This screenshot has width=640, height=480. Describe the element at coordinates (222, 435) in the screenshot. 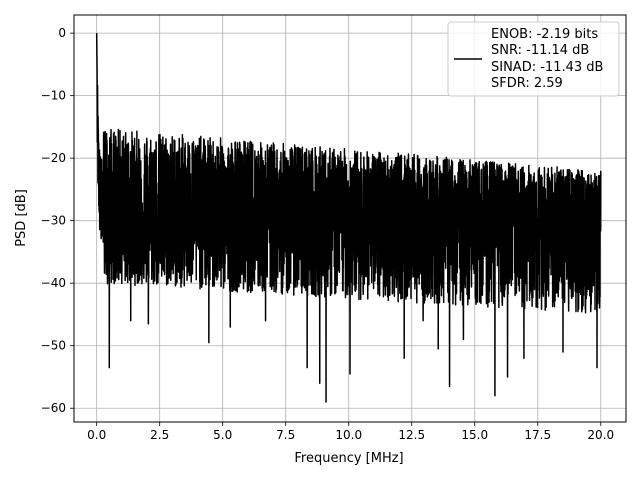

I see `x-tick-label: 5.0` at that location.